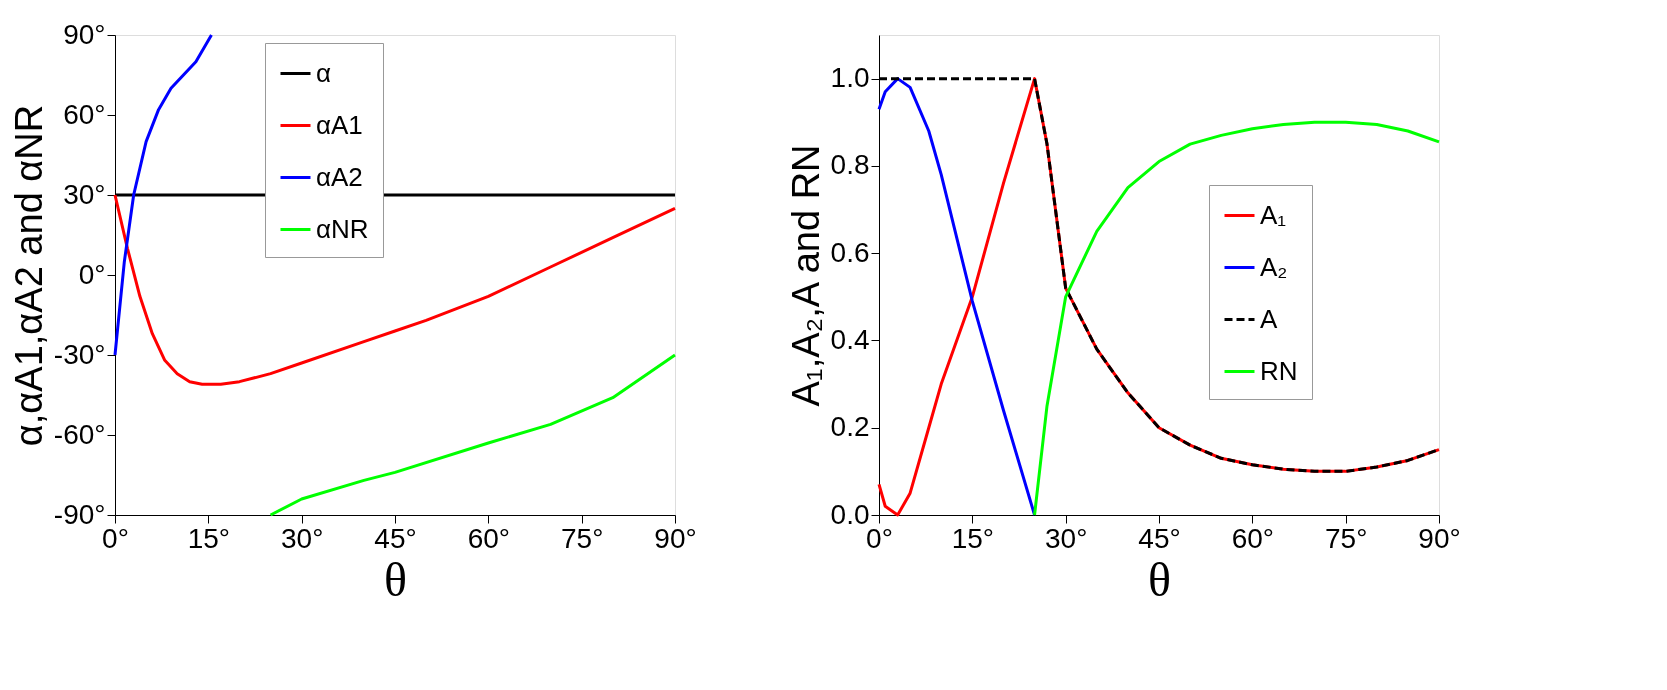 The width and height of the screenshot is (1667, 690). Describe the element at coordinates (324, 72) in the screenshot. I see `legend-label: α` at that location.